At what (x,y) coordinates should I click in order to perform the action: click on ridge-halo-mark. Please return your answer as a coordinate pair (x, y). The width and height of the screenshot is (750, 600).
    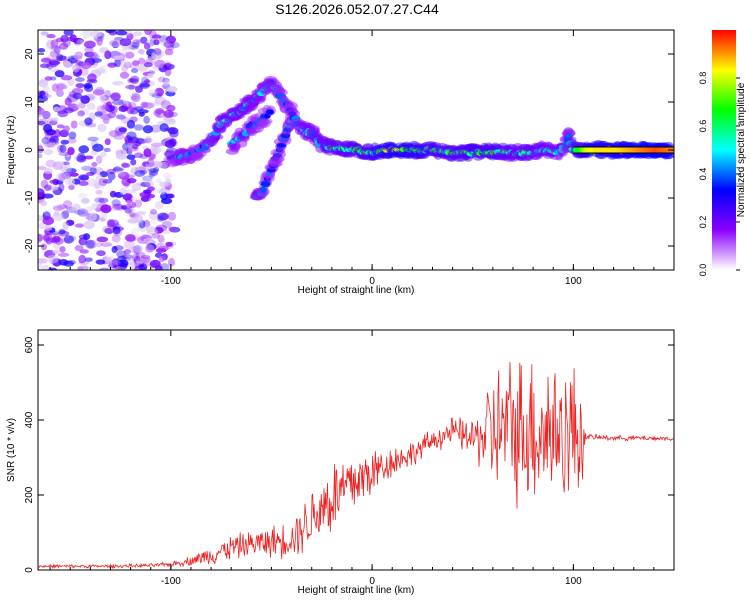
    Looking at the image, I should click on (568, 131).